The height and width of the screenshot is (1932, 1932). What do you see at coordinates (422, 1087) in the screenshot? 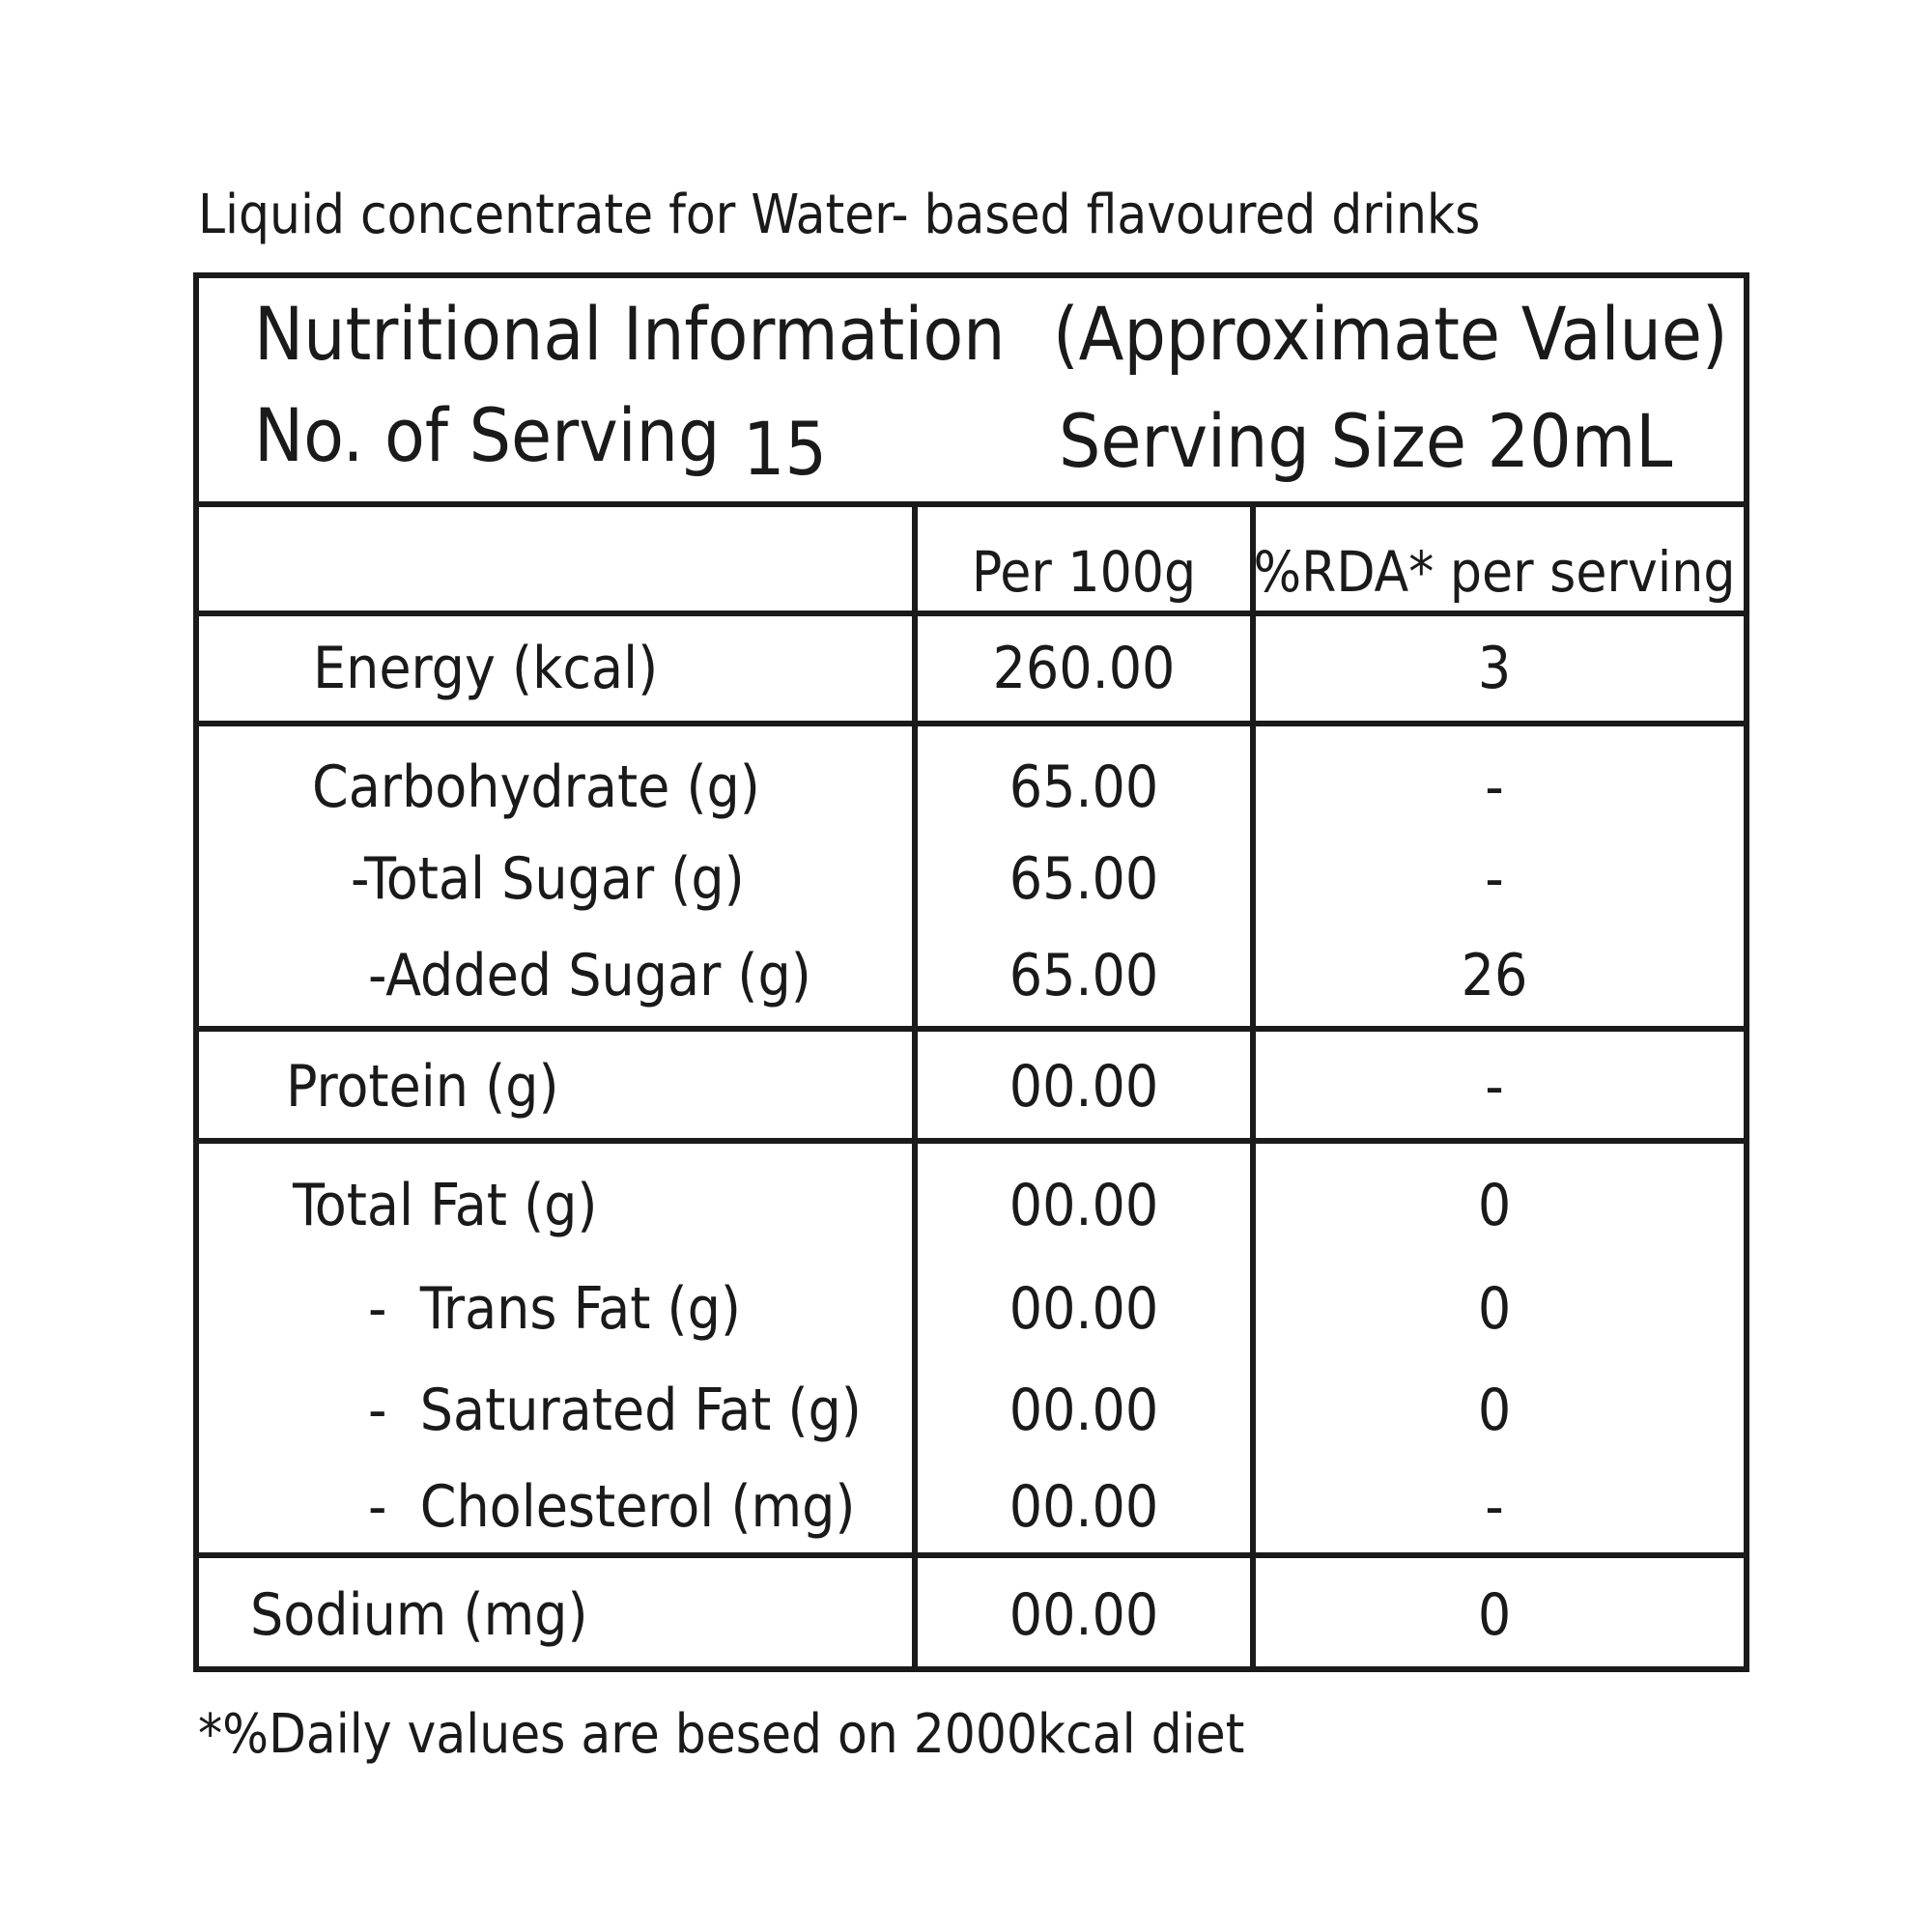
I see `row-label: Protein (g)` at bounding box center [422, 1087].